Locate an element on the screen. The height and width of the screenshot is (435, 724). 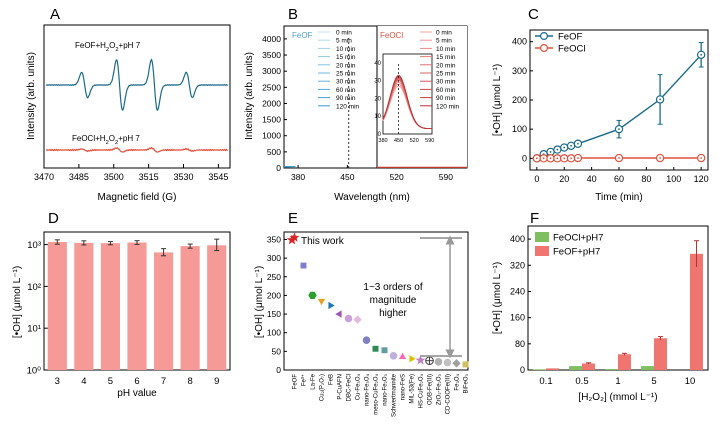
panel-e-ylabel: [•OH] (μmol L⁻¹) is located at coordinates (259, 302).